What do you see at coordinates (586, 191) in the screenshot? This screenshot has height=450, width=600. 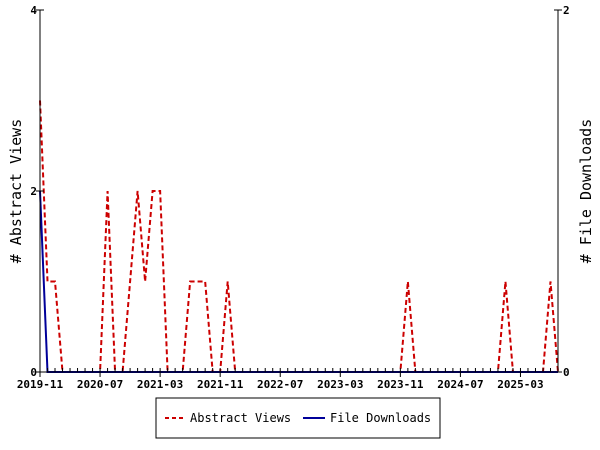 I see `y-right-axis-title: # File Downloads` at bounding box center [586, 191].